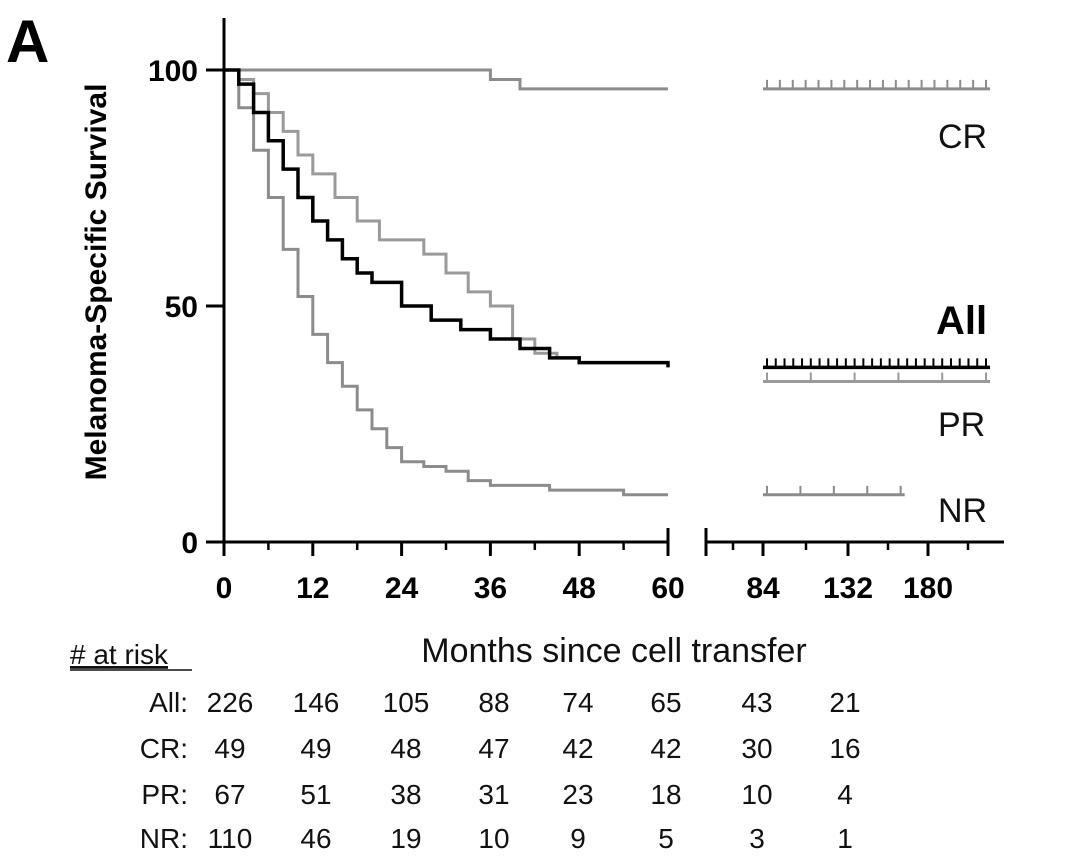 The image size is (1080, 868). I want to click on at-risk-cell-pr: 67, so click(229, 794).